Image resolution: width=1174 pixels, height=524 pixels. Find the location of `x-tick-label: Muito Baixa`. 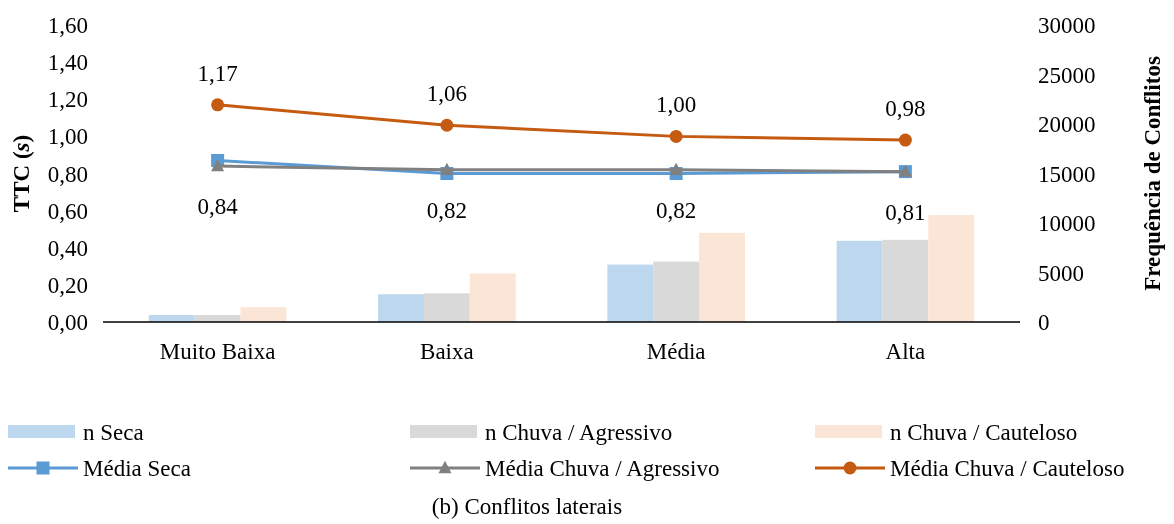

x-tick-label: Muito Baixa is located at coordinates (217, 351).